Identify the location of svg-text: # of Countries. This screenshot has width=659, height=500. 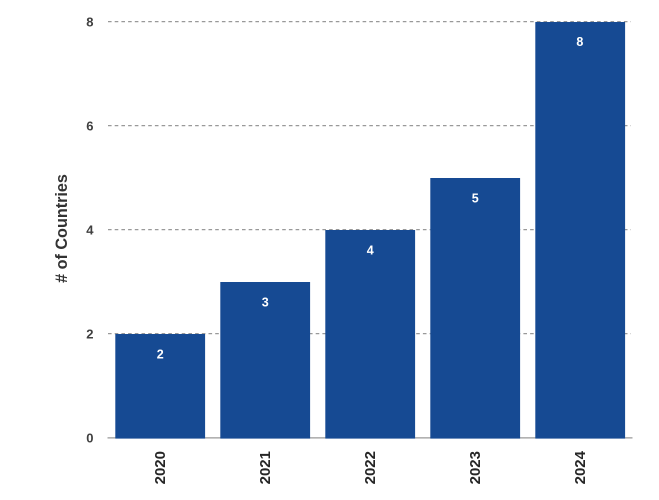
(62, 228).